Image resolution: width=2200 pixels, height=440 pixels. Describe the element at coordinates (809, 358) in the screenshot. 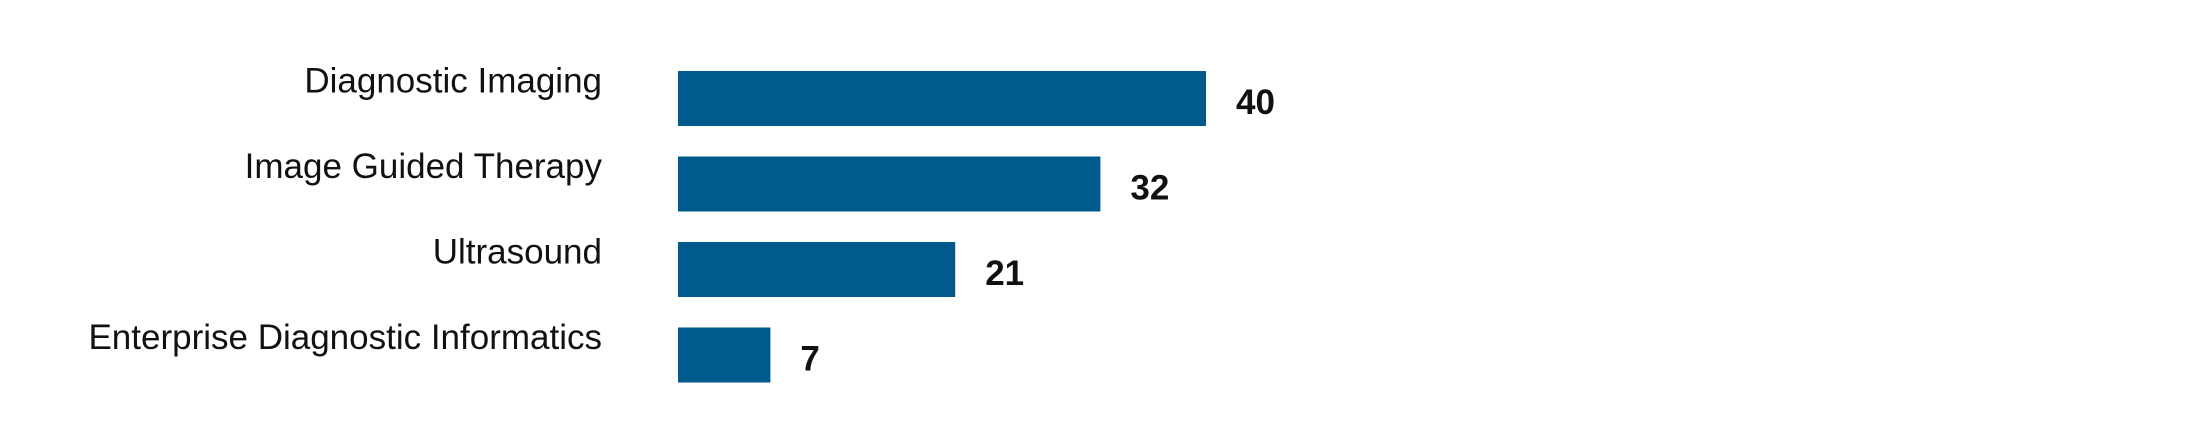

I see `value-label: 7` at that location.